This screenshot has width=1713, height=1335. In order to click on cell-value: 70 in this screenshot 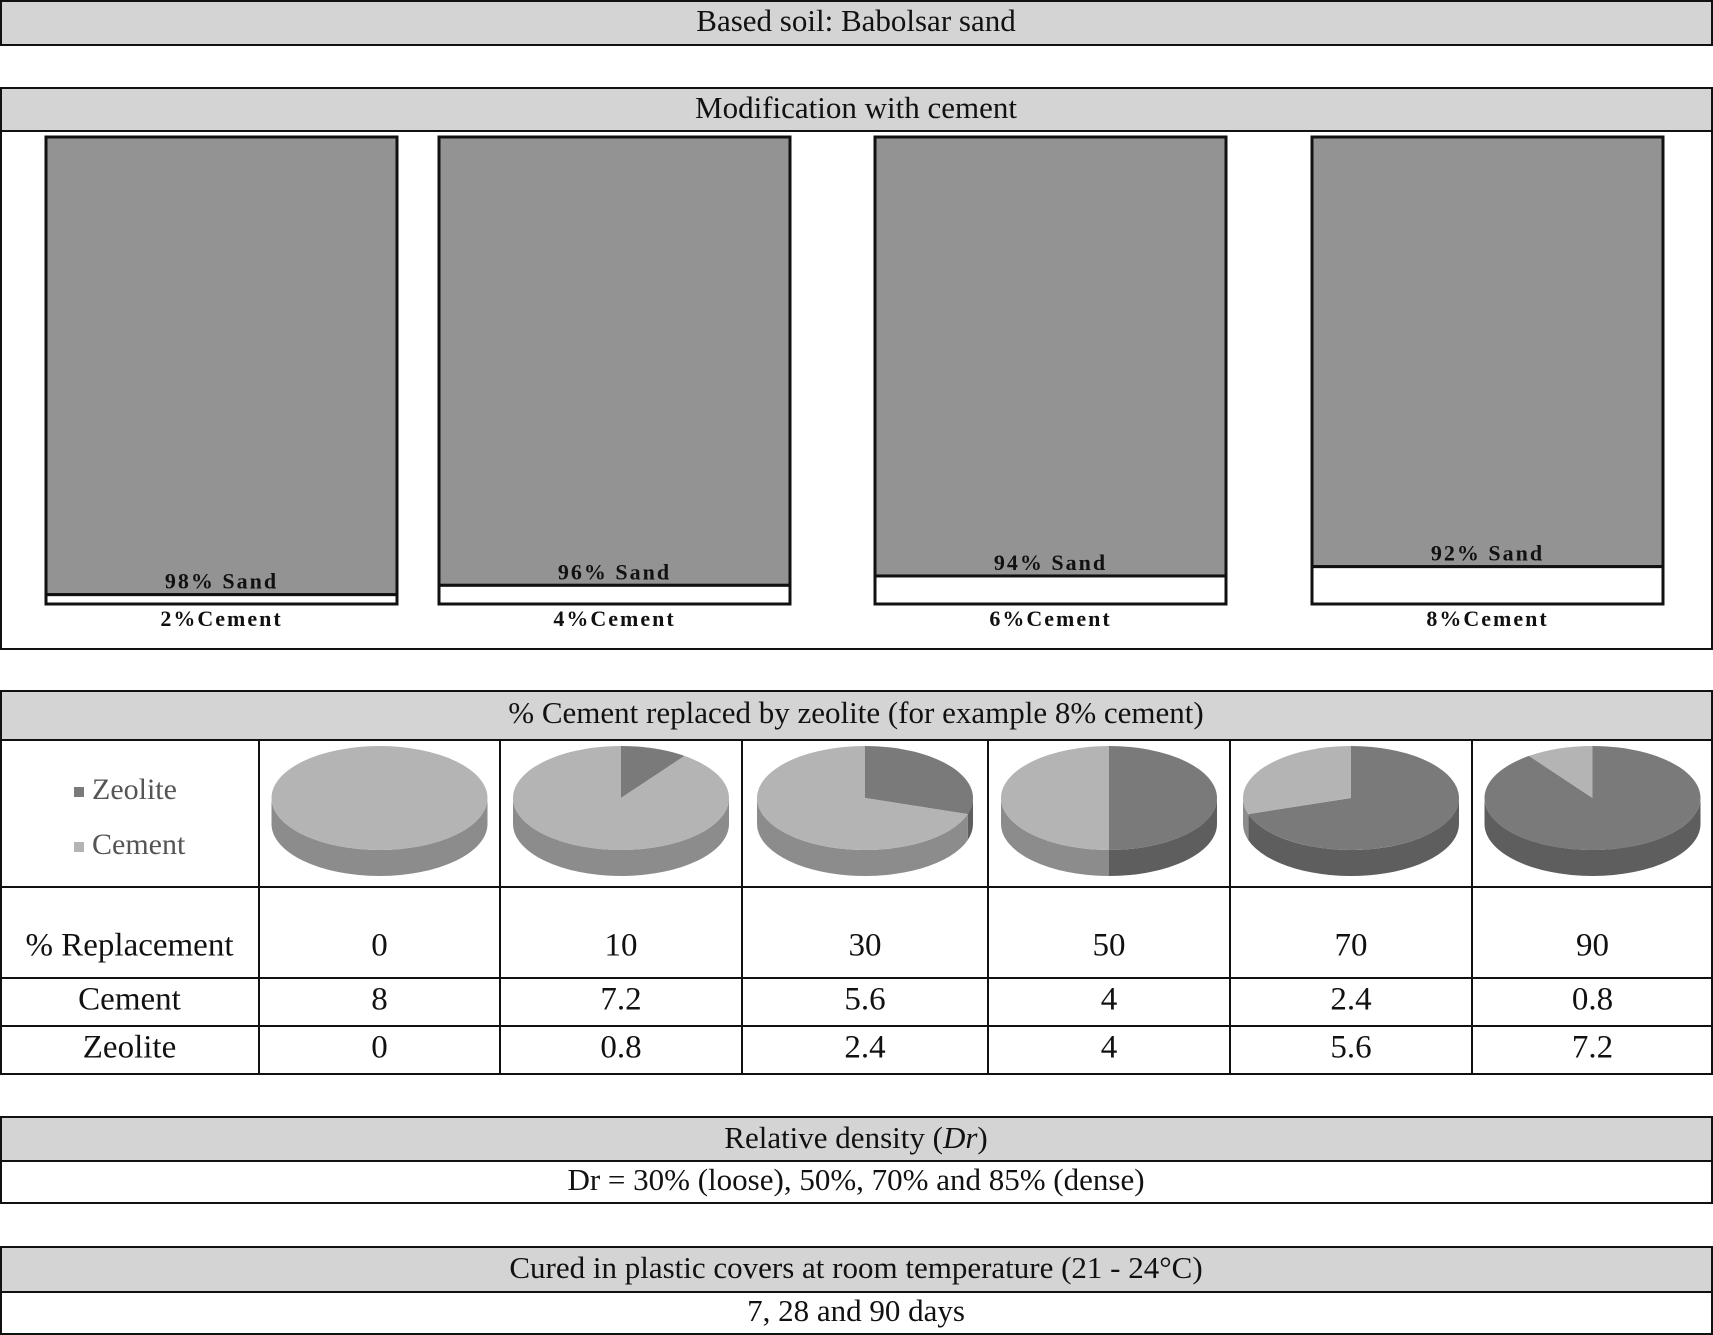, I will do `click(1351, 946)`.